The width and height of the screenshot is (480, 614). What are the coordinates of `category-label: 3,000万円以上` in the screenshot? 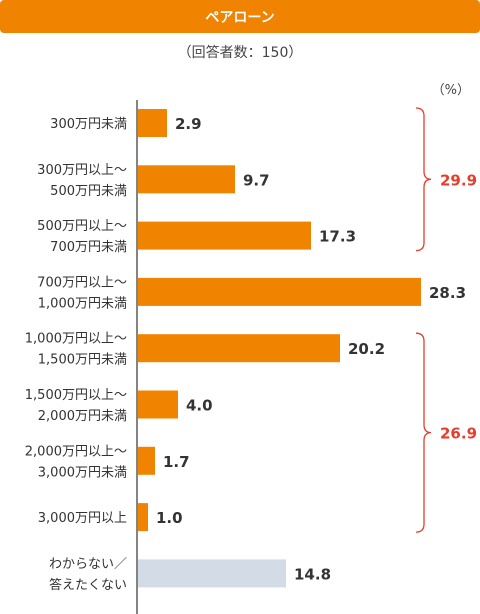 It's located at (82, 518).